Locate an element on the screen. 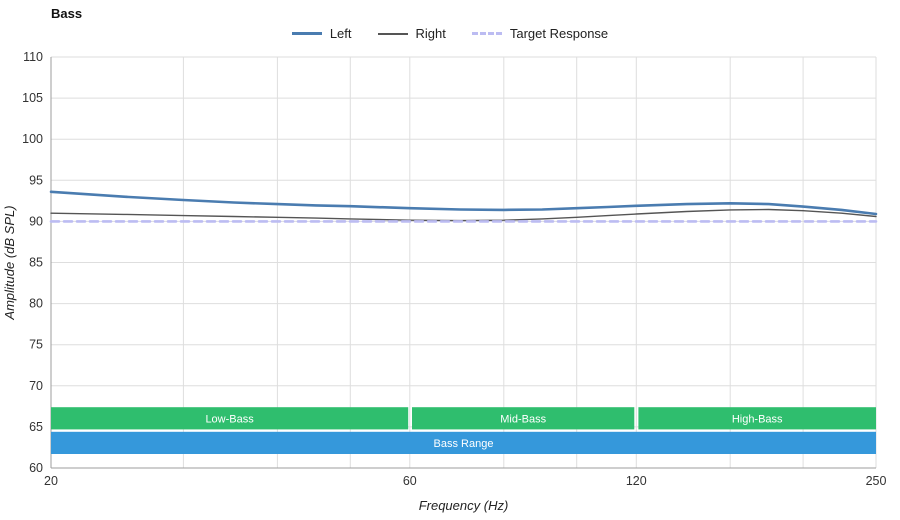 Image resolution: width=900 pixels, height=520 pixels. band-low-bass is located at coordinates (230, 418).